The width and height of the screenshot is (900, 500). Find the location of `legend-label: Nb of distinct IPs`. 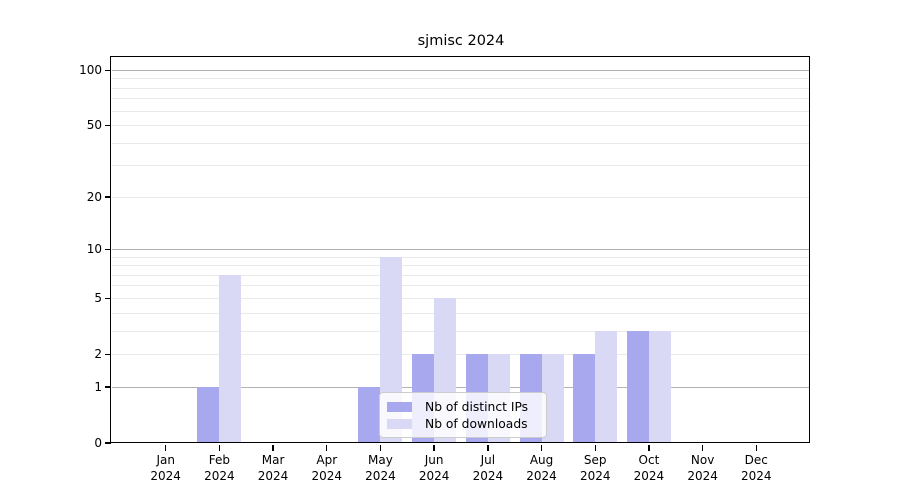

legend-label: Nb of distinct IPs is located at coordinates (477, 407).